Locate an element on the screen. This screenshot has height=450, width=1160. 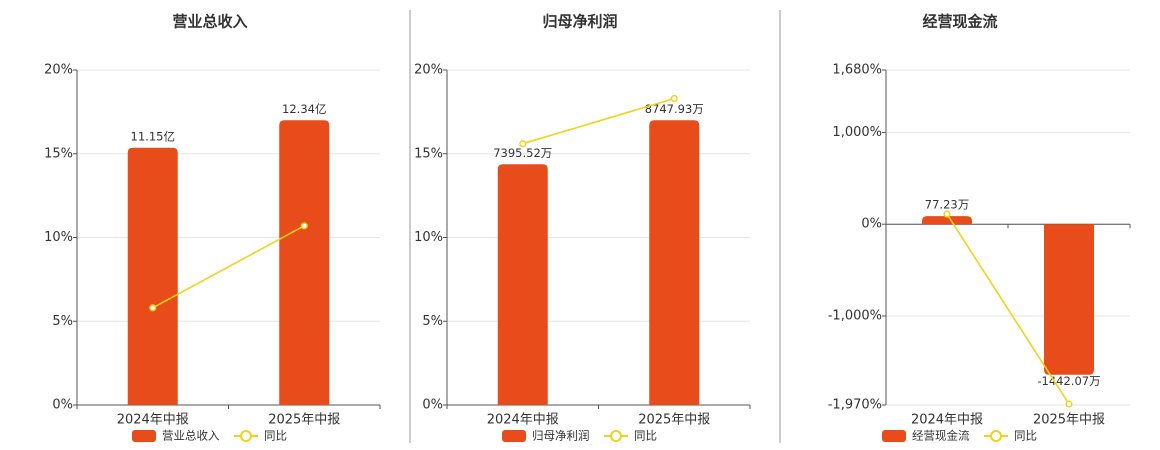
value-label: 77.23万 is located at coordinates (947, 205).